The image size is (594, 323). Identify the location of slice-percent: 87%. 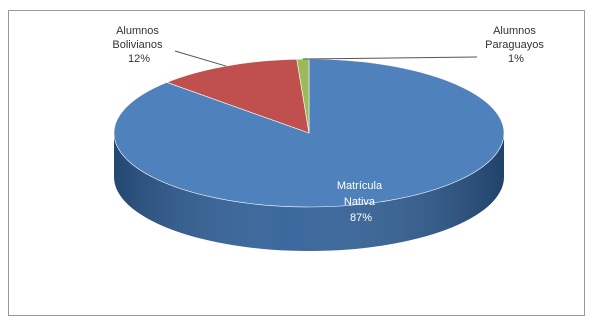
(361, 218).